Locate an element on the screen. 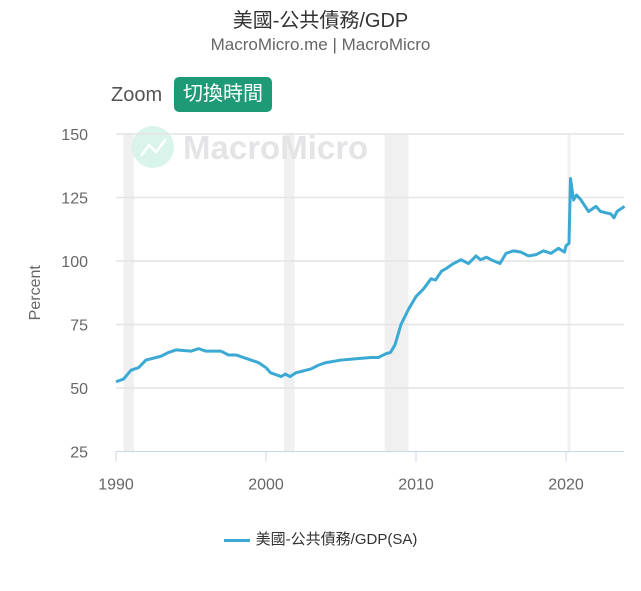  x-tick-label: 2000 is located at coordinates (266, 485).